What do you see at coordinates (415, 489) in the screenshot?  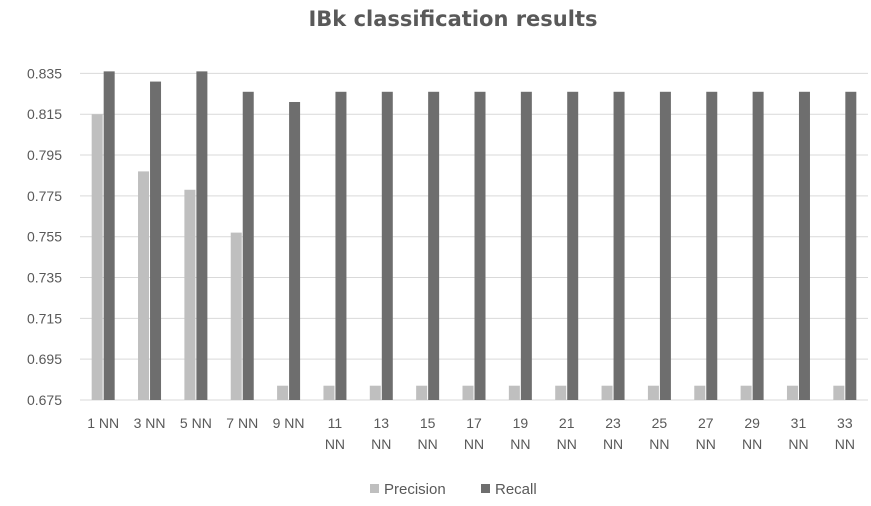 I see `legend-label-precision: Precision` at bounding box center [415, 489].